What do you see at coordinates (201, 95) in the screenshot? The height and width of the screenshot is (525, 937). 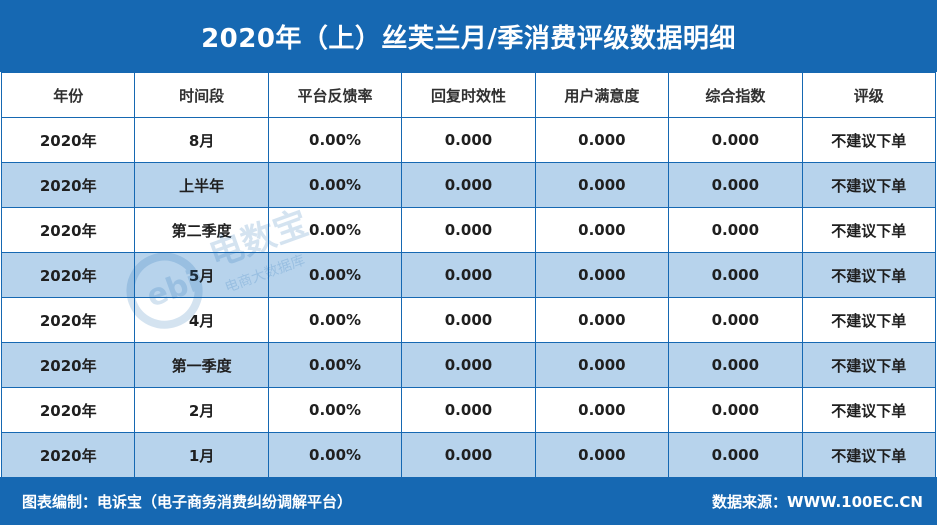 I see `header-period: 时间段` at bounding box center [201, 95].